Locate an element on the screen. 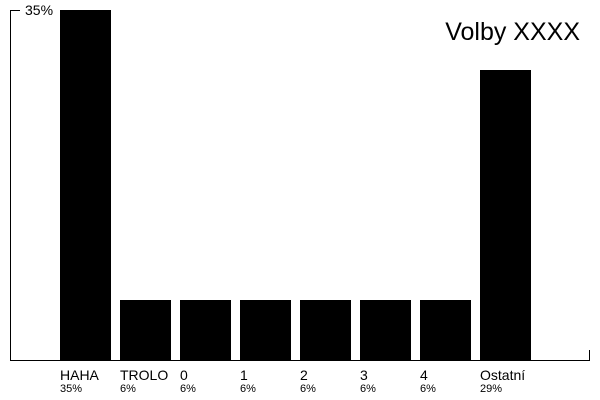 This screenshot has height=400, width=600. bar-ostatní is located at coordinates (505, 215).